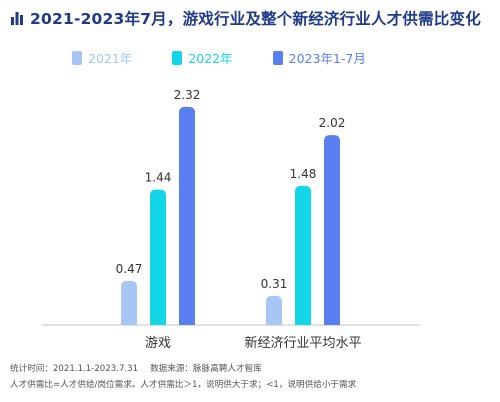 This screenshot has width=500, height=402. I want to click on legend-label-2023: 2023年1-7月, so click(327, 58).